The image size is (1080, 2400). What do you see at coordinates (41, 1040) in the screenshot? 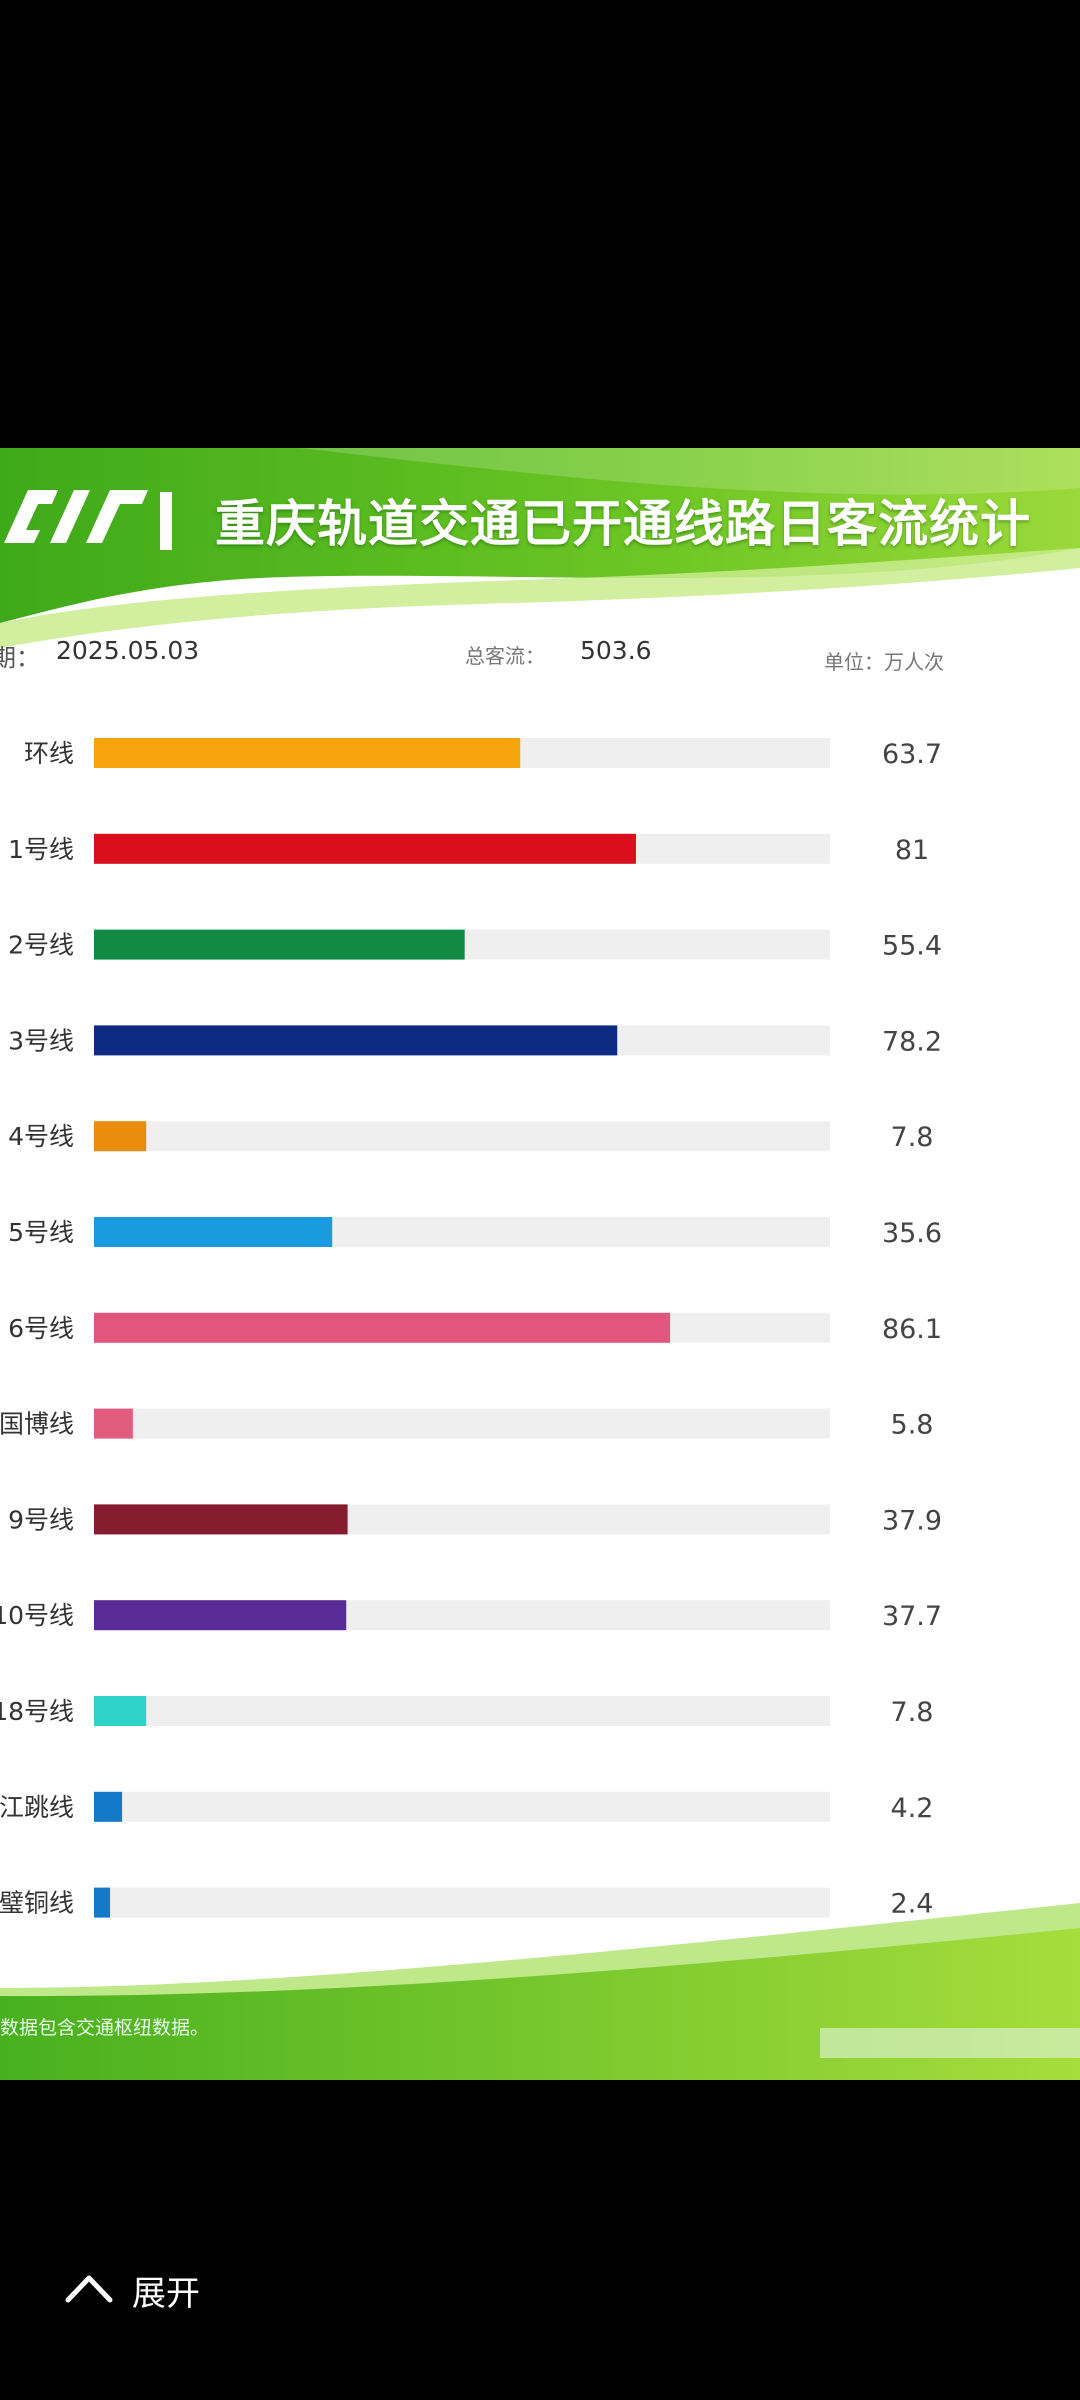
I see `category-label: 3号线` at bounding box center [41, 1040].